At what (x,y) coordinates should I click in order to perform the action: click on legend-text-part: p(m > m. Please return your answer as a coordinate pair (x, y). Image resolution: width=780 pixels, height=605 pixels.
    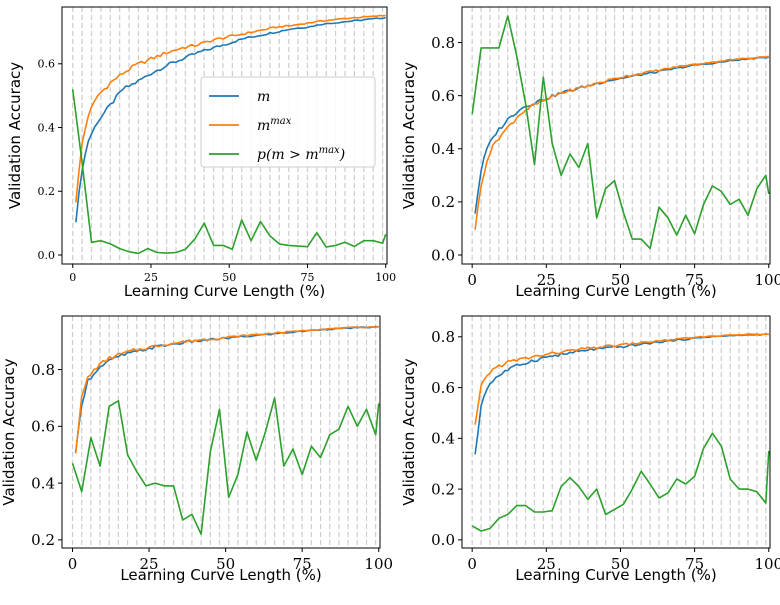
    Looking at the image, I should click on (288, 155).